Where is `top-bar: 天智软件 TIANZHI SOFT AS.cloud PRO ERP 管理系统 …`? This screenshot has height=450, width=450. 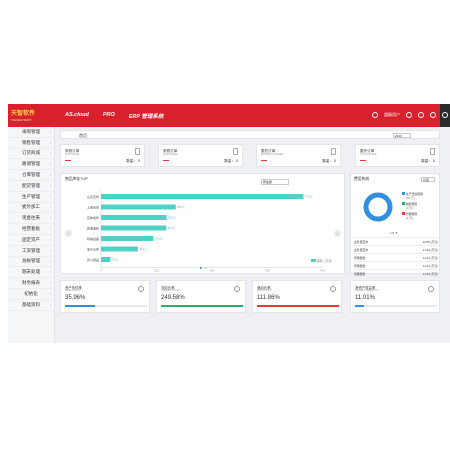 top-bar: 天智软件 TIANZHI SOFT AS.cloud PRO ERP 管理系统 … is located at coordinates (229, 115).